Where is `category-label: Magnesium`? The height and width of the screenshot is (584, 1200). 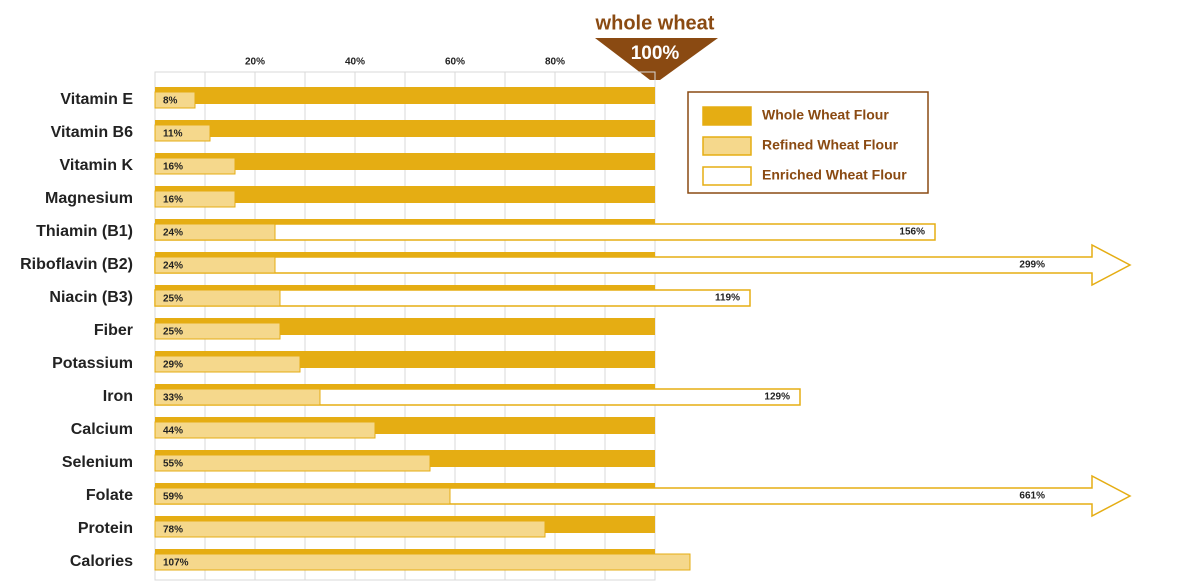
category-label: Magnesium is located at coordinates (89, 198).